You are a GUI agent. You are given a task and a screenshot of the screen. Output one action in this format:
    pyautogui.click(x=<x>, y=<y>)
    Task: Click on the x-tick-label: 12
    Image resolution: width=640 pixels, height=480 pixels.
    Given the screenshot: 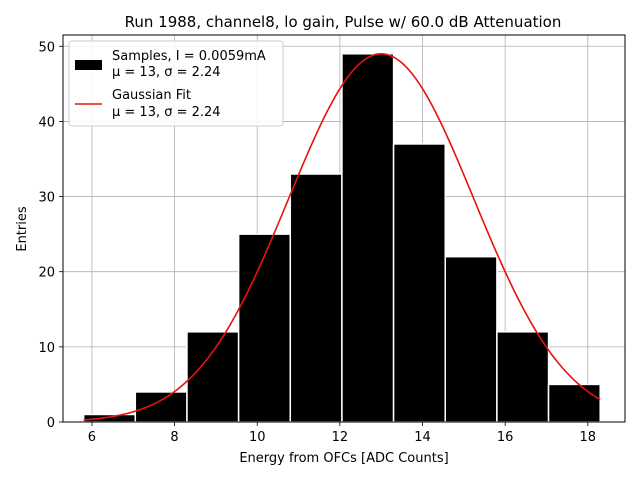 What is the action you would take?
    pyautogui.click(x=340, y=437)
    